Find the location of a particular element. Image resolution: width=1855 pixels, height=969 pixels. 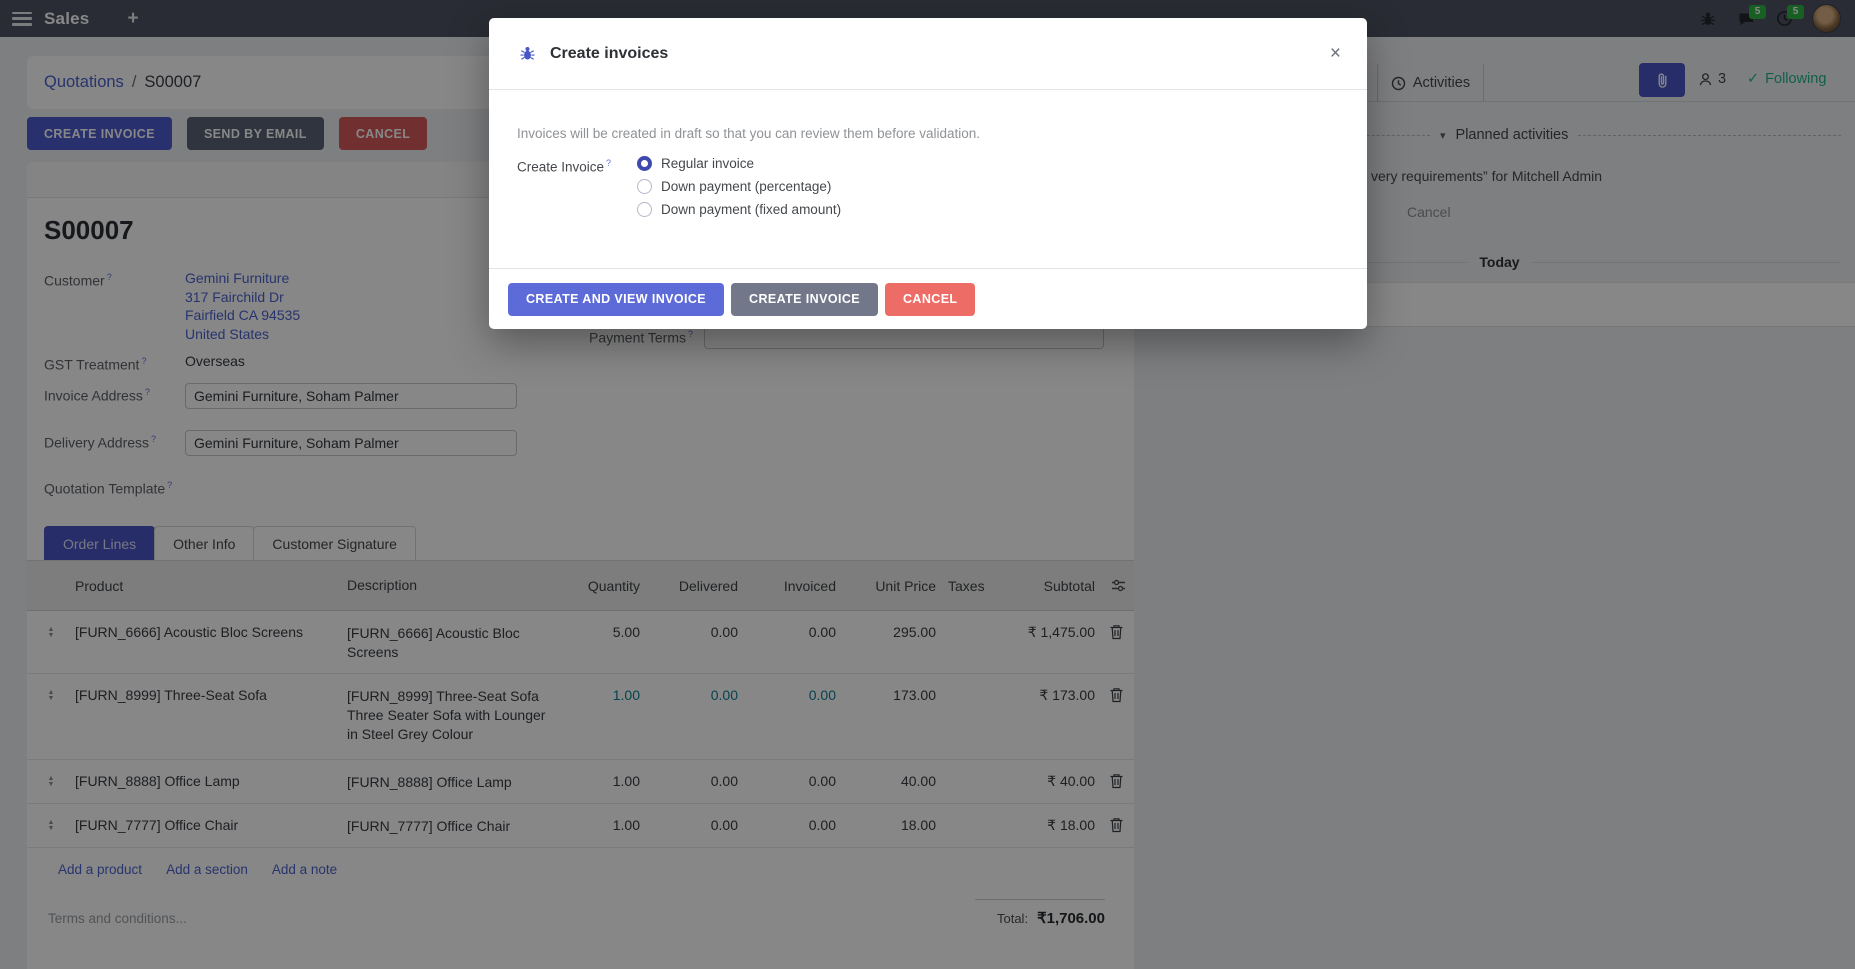

tab-customer-signature: Customer Signature is located at coordinates (334, 543).